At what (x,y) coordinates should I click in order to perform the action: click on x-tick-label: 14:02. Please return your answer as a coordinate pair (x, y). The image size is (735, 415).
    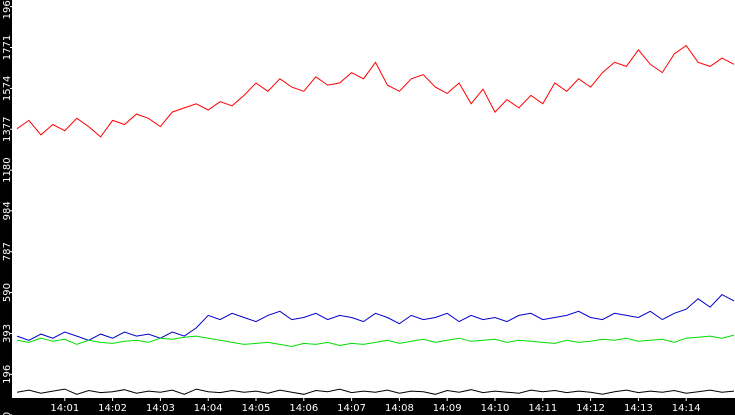
    Looking at the image, I should click on (112, 408).